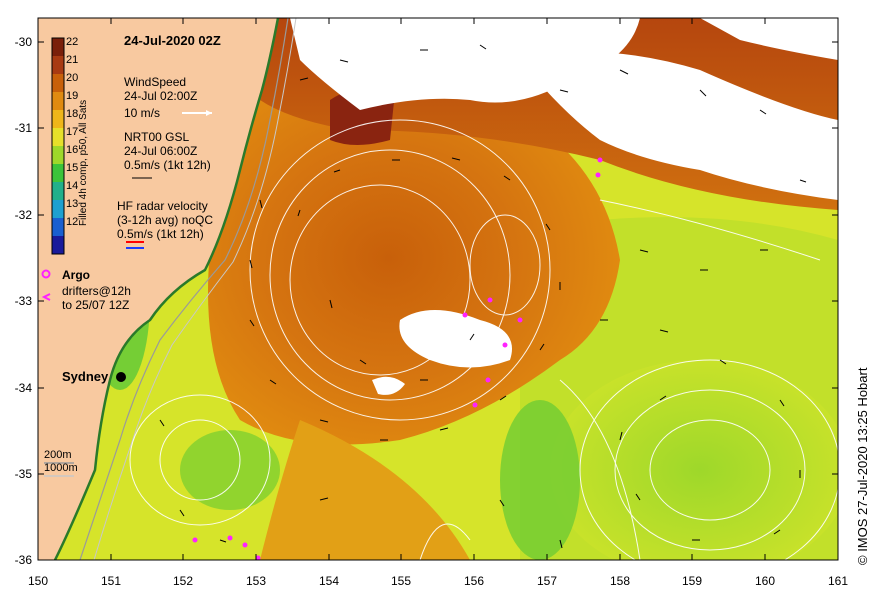  Describe the element at coordinates (838, 581) in the screenshot. I see `lon-tick: 161` at that location.